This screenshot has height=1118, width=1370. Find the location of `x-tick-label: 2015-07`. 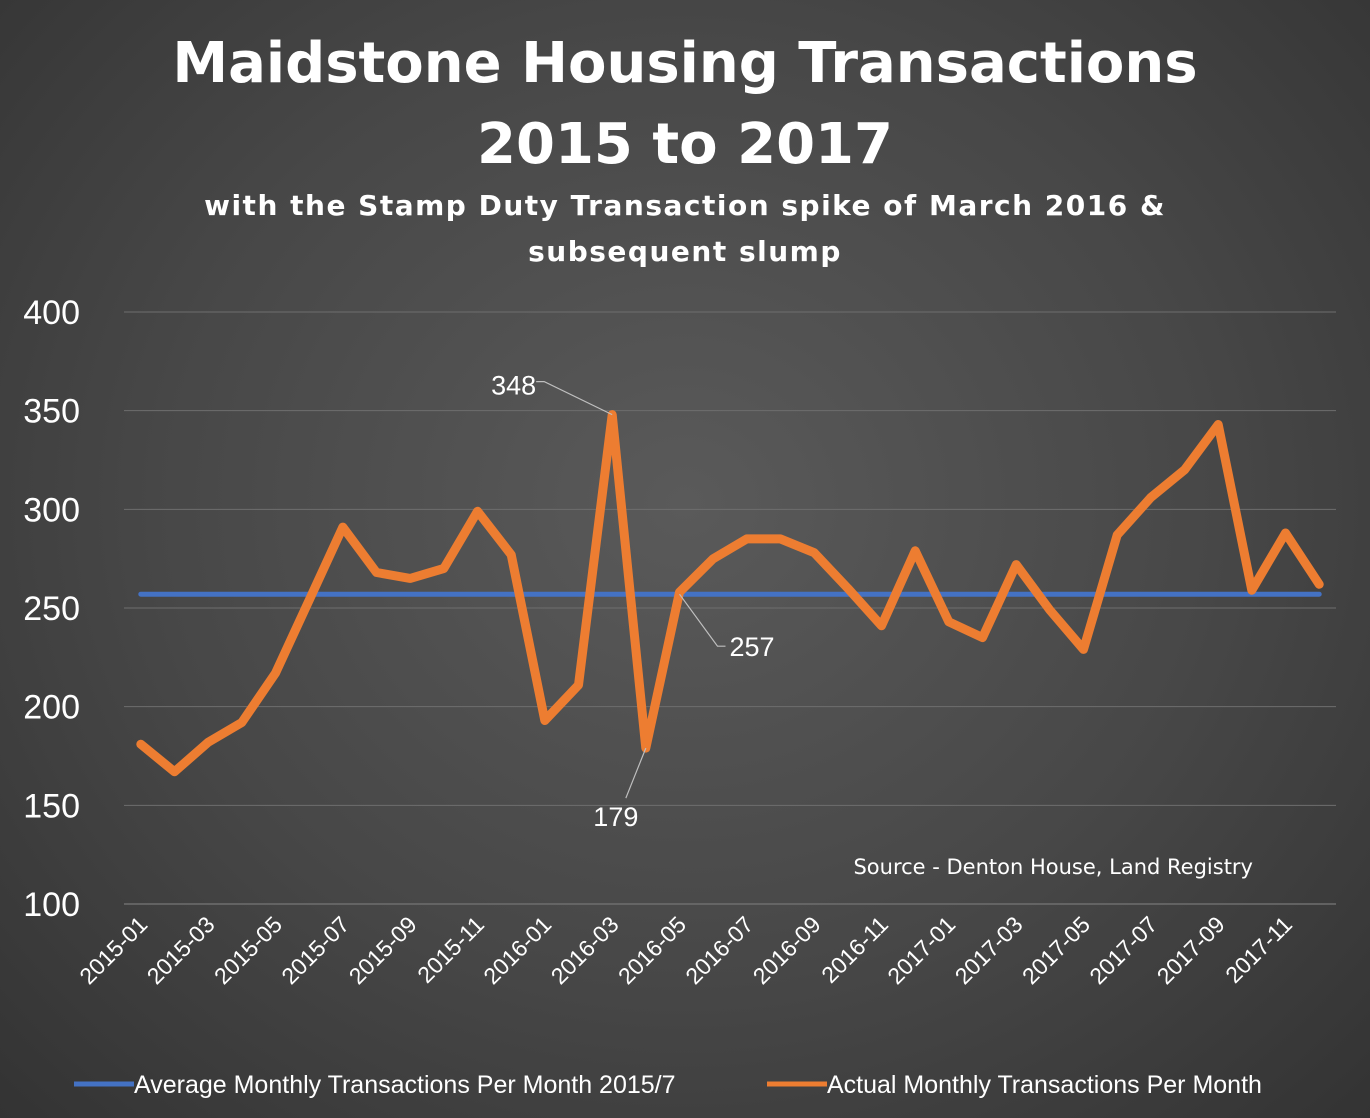

x-tick-label: 2015-07 is located at coordinates (315, 950).